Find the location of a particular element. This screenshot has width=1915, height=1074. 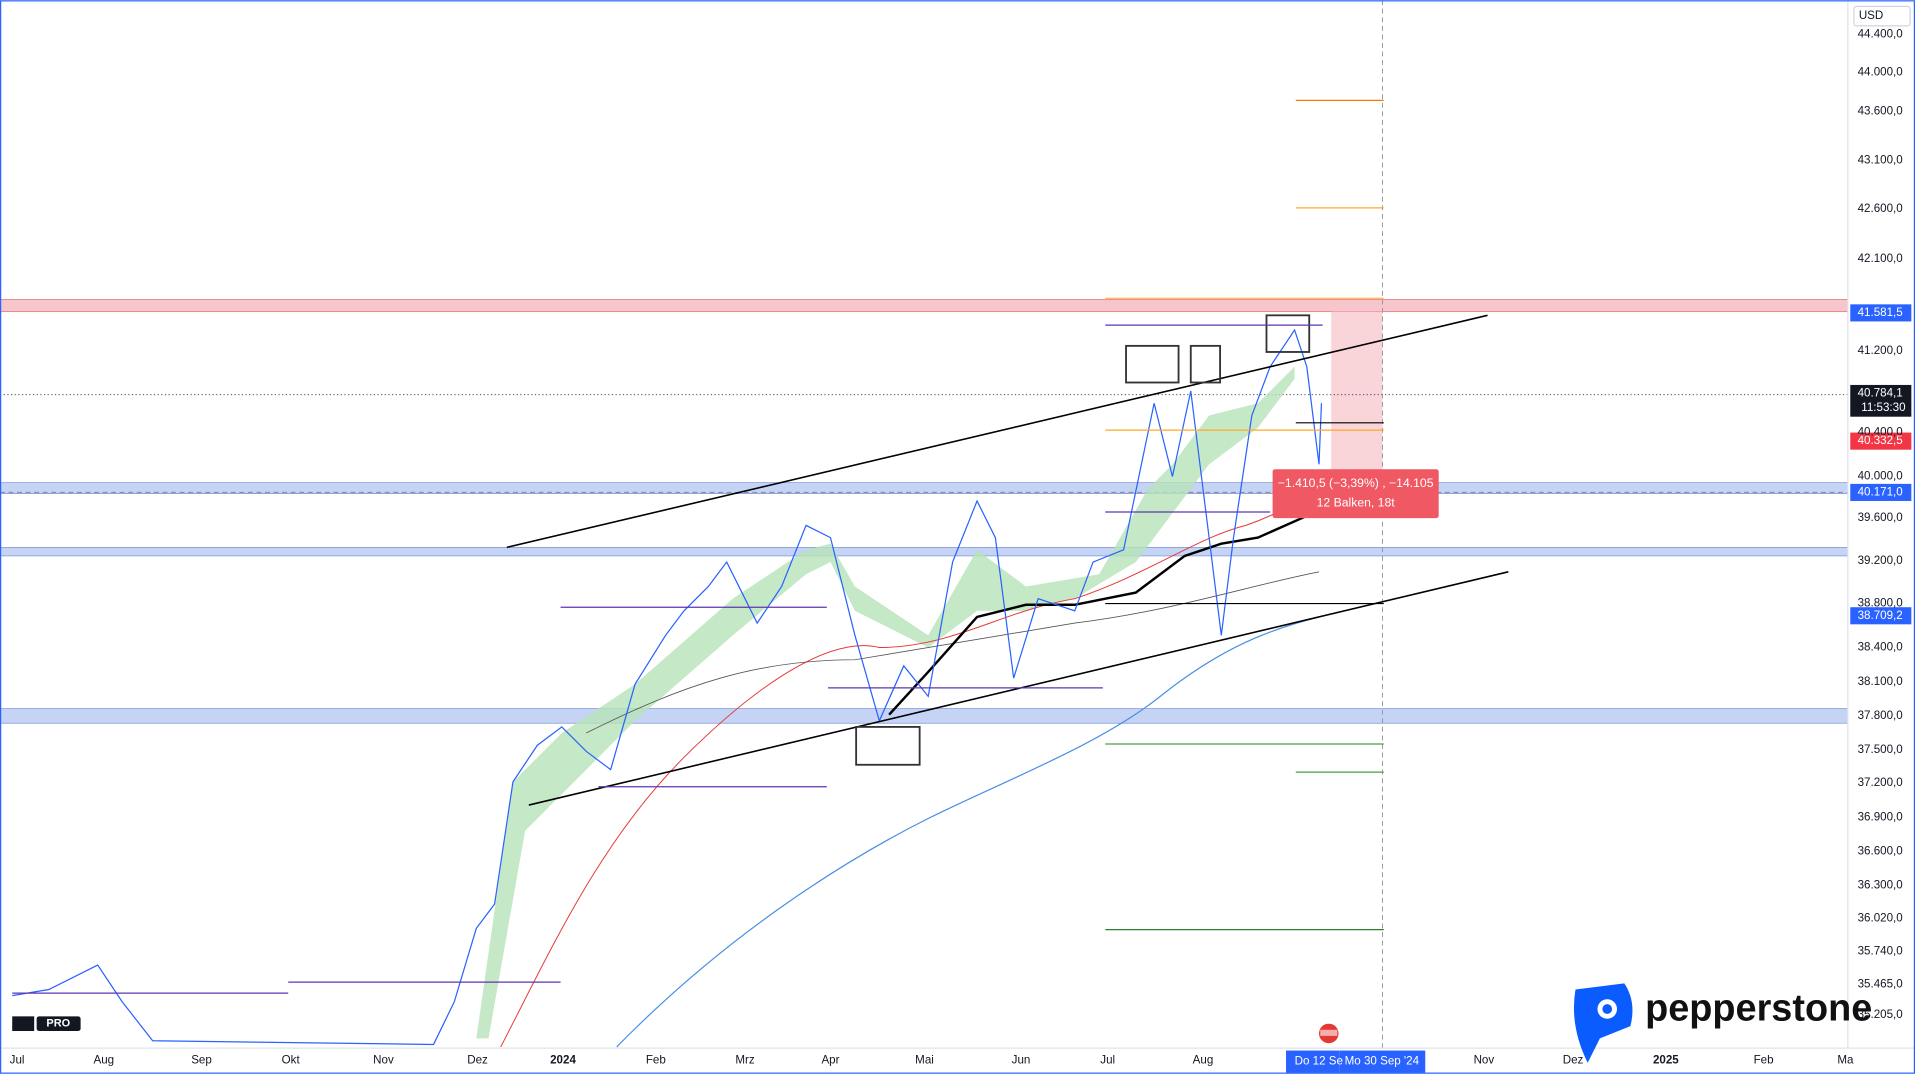

price-tag-label: 38.709,2 is located at coordinates (1880, 615).